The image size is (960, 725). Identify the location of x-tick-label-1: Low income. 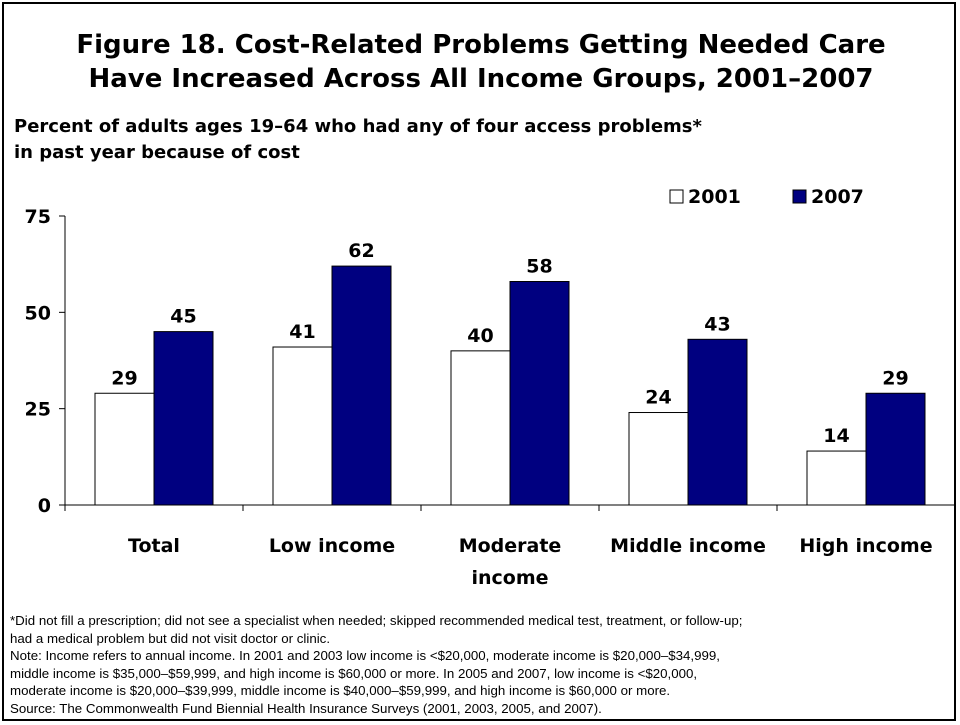
(332, 546).